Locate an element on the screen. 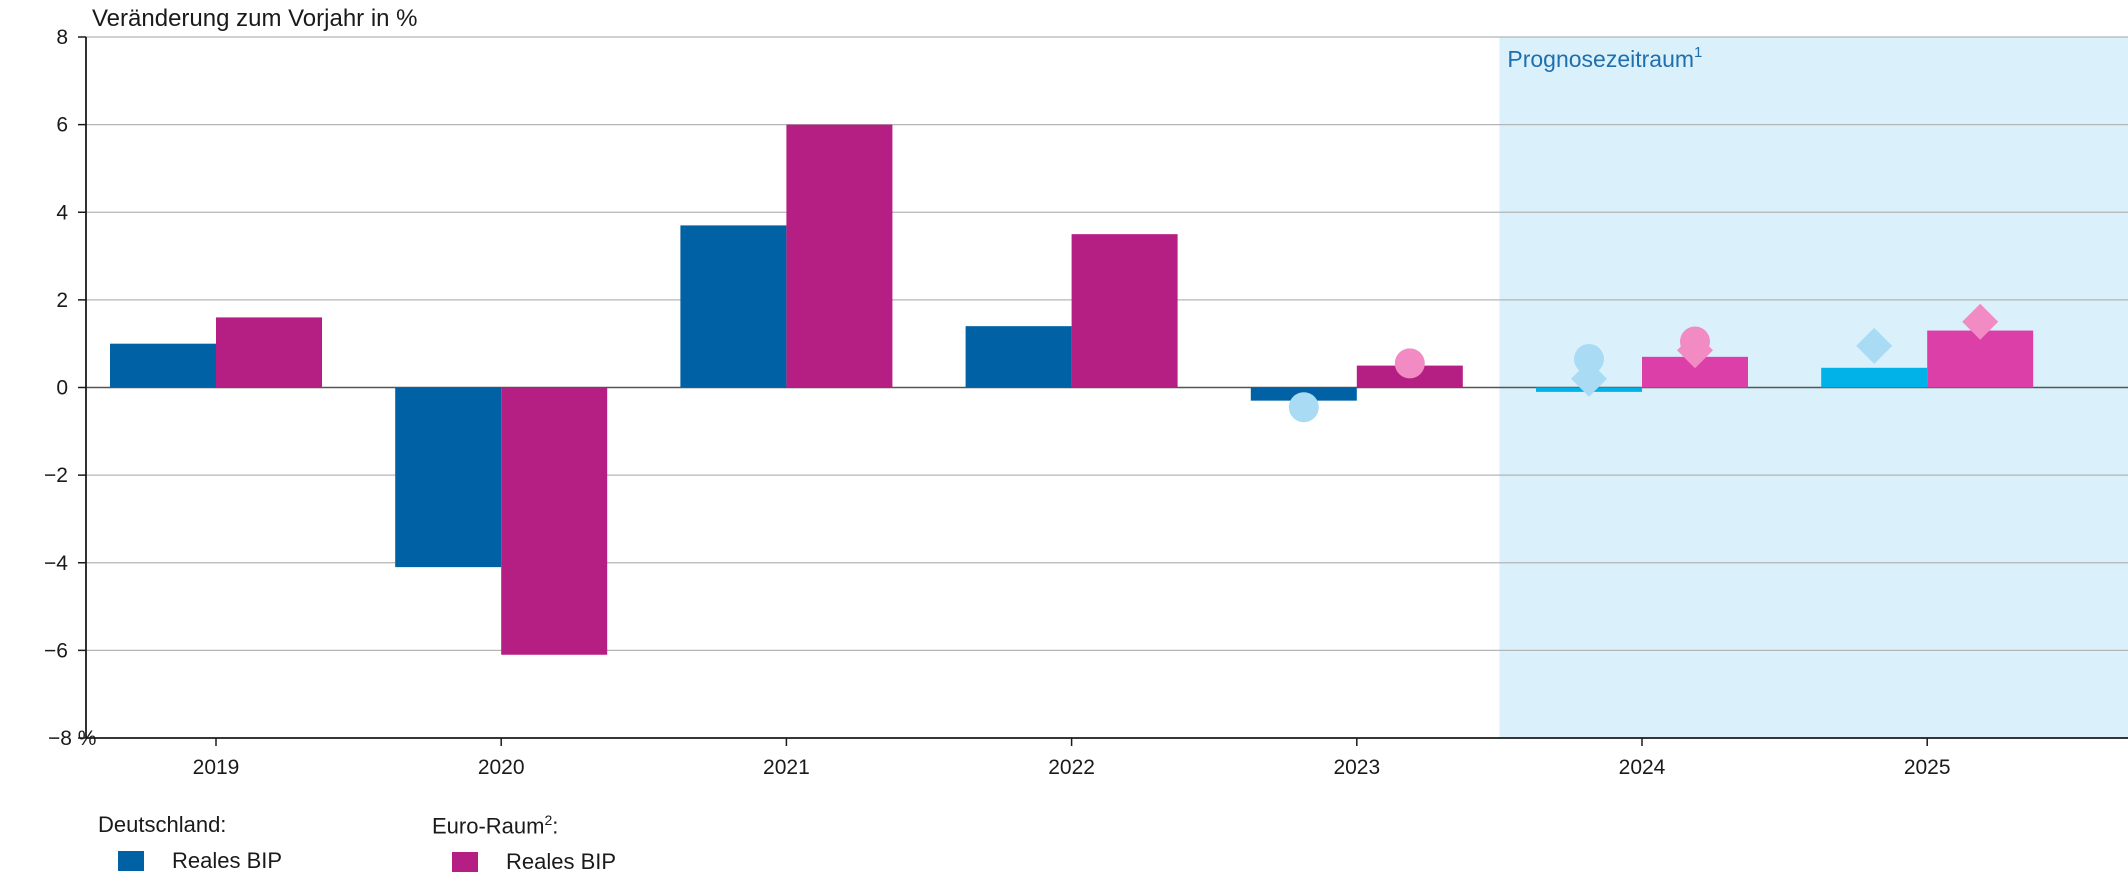  y-tick-label: −4 is located at coordinates (56, 563).